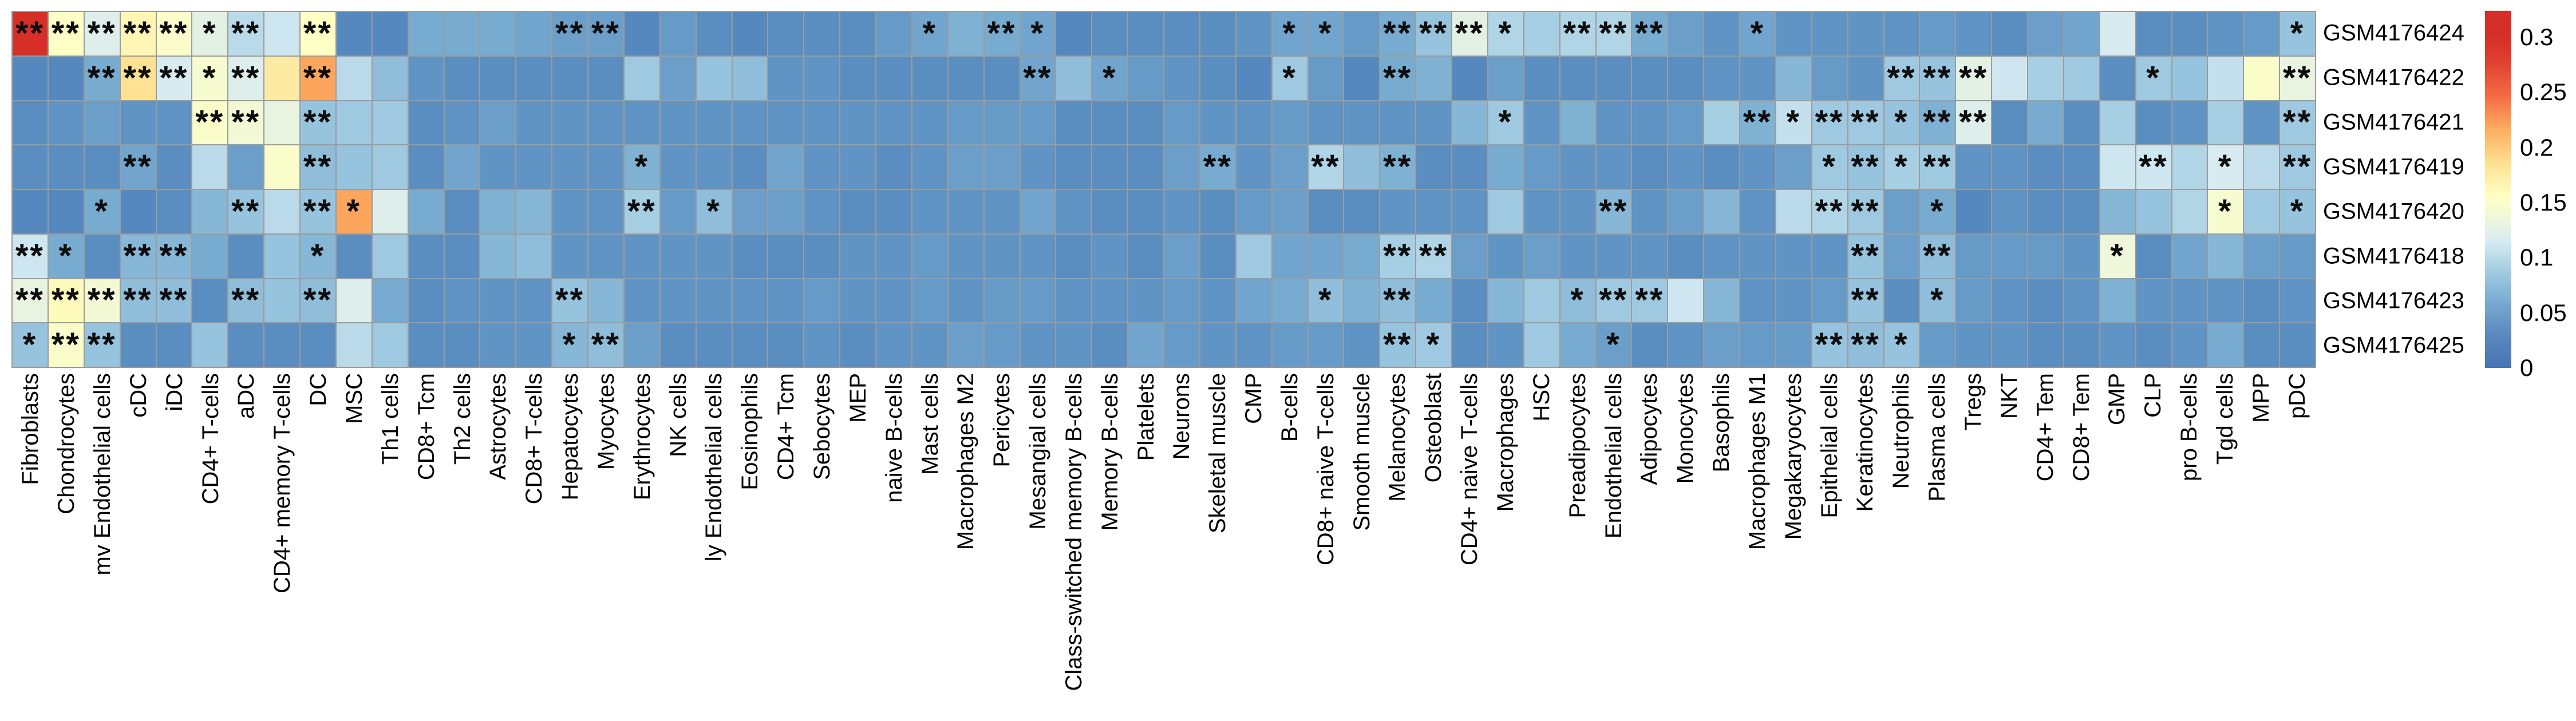 The image size is (2576, 721). Describe the element at coordinates (2153, 395) in the screenshot. I see `col-label: CLP` at that location.